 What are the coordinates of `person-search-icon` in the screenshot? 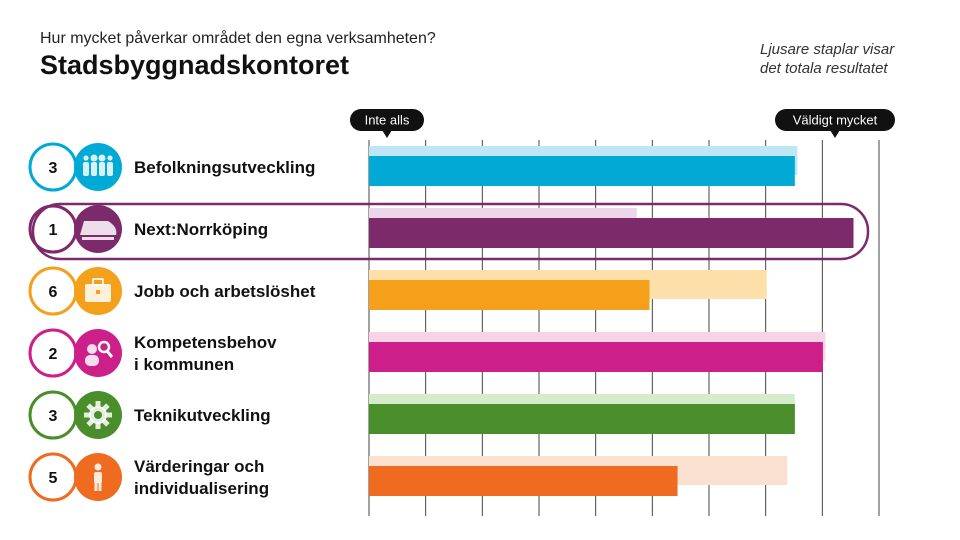 It's located at (98, 353).